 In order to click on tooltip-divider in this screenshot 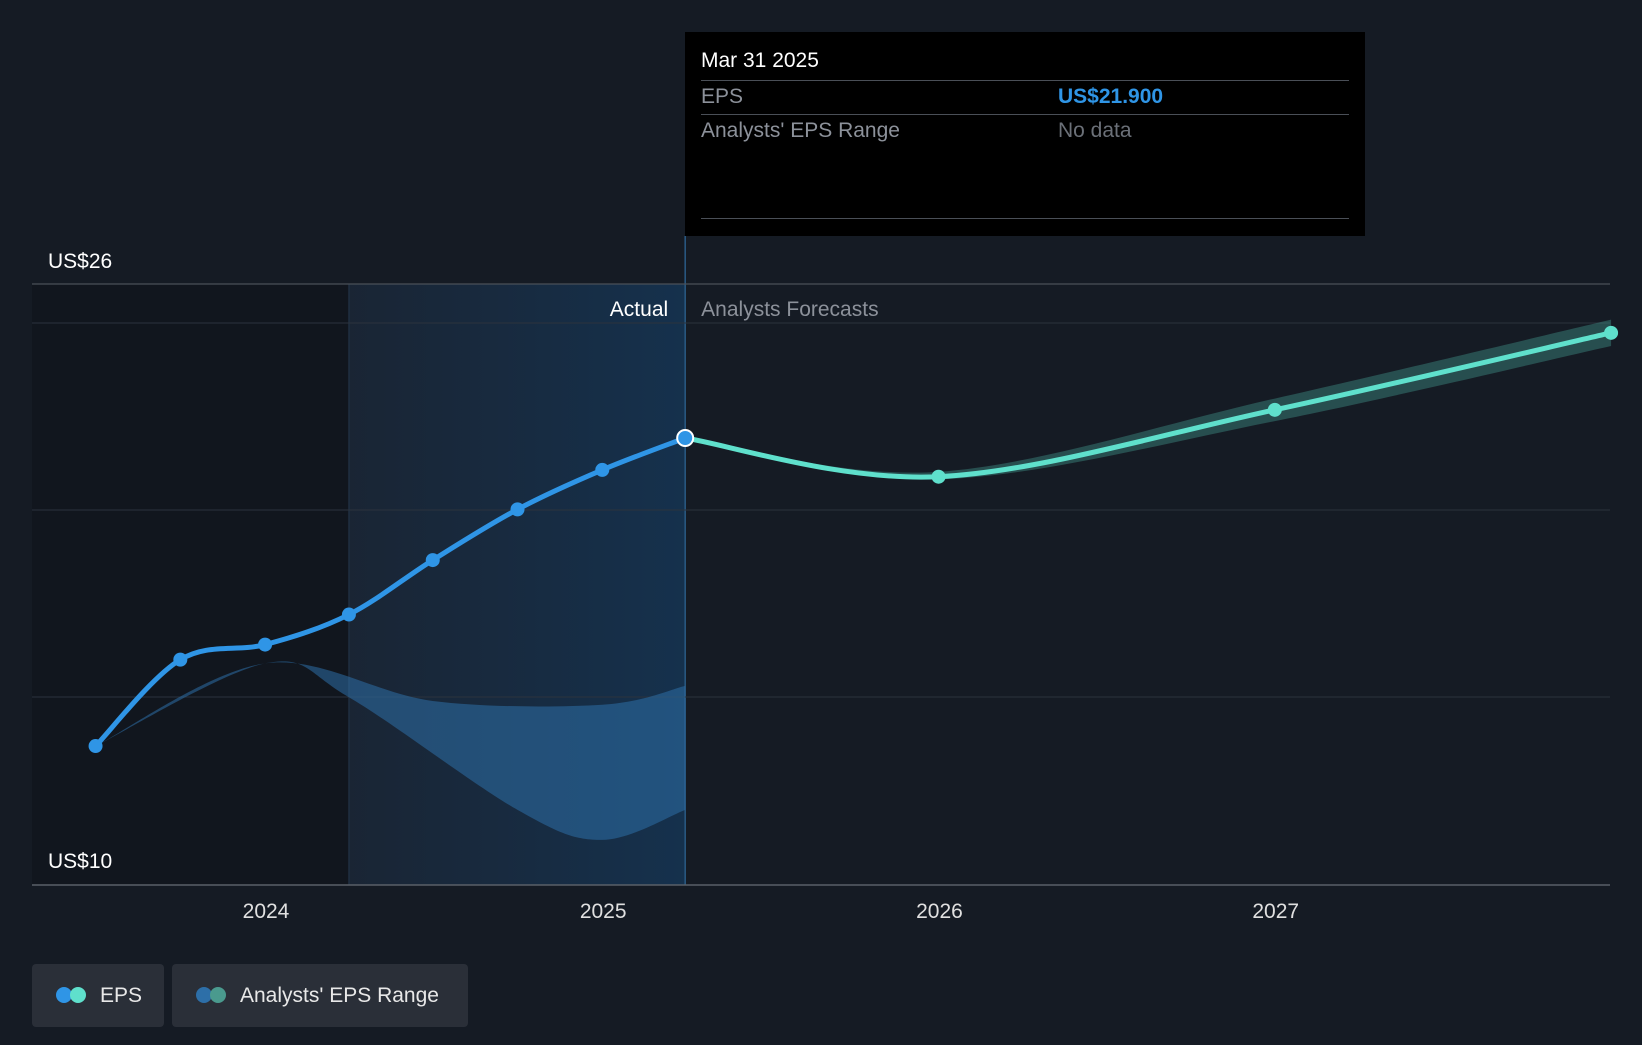, I will do `click(1025, 218)`.